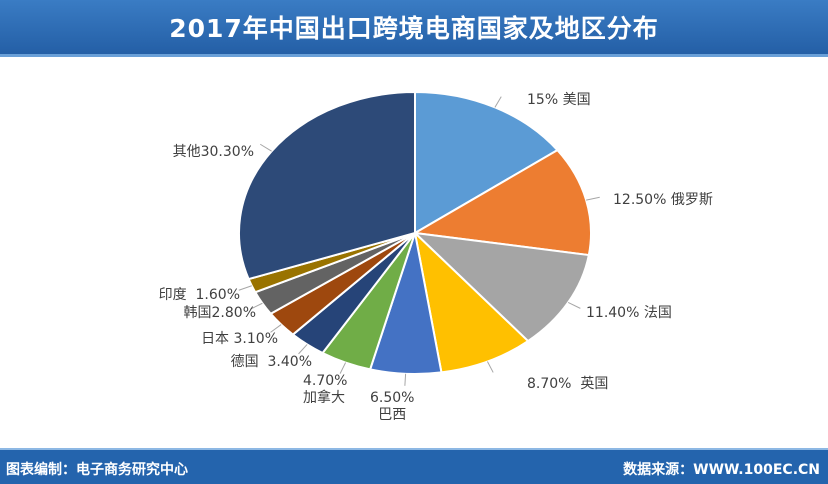  I want to click on label-india: 印度 1.60%, so click(199, 295).